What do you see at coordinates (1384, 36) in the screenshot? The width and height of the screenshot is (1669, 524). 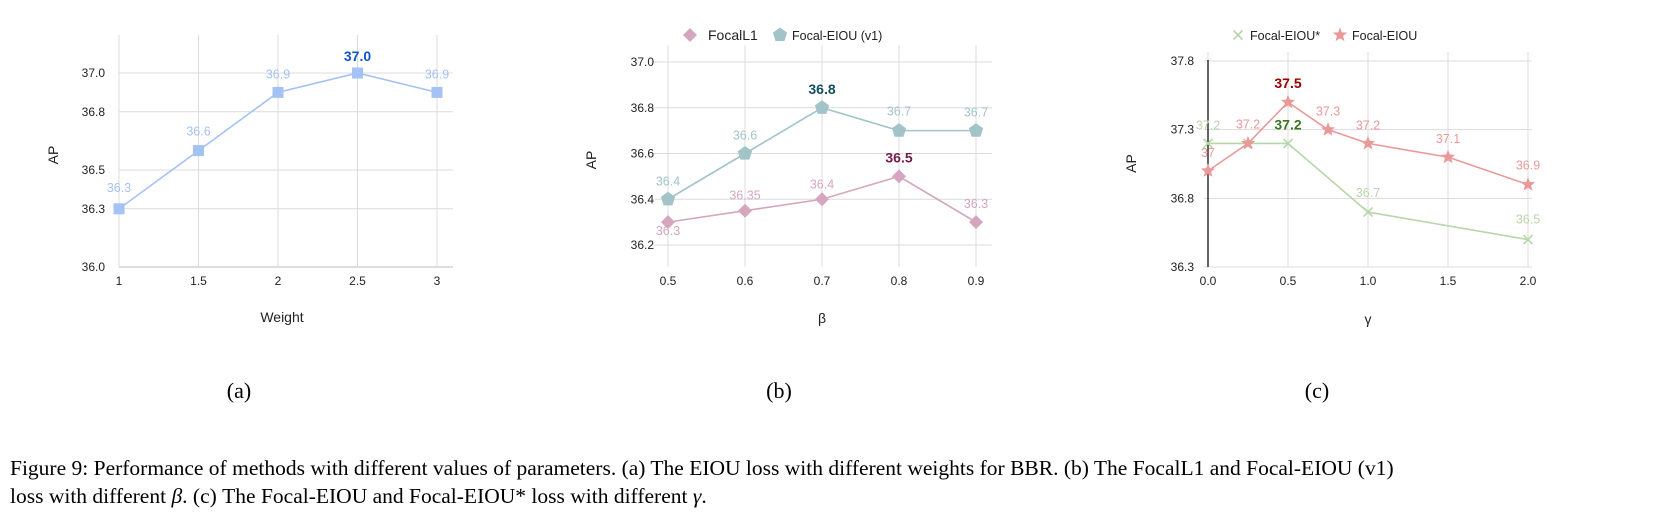 I see `legend-label: Focal-EIOU` at bounding box center [1384, 36].